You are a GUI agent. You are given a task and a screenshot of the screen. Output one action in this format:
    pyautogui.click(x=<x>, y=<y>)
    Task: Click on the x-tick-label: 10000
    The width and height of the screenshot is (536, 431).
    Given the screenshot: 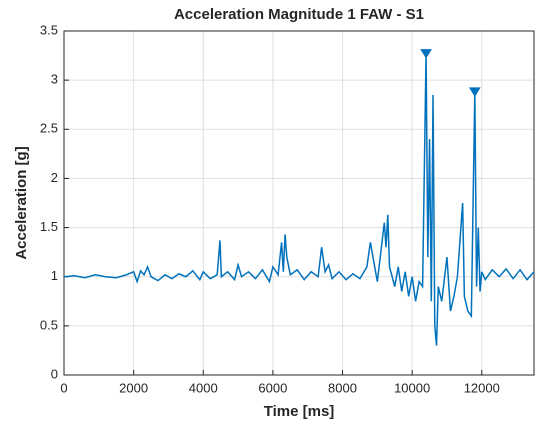 What is the action you would take?
    pyautogui.click(x=412, y=387)
    